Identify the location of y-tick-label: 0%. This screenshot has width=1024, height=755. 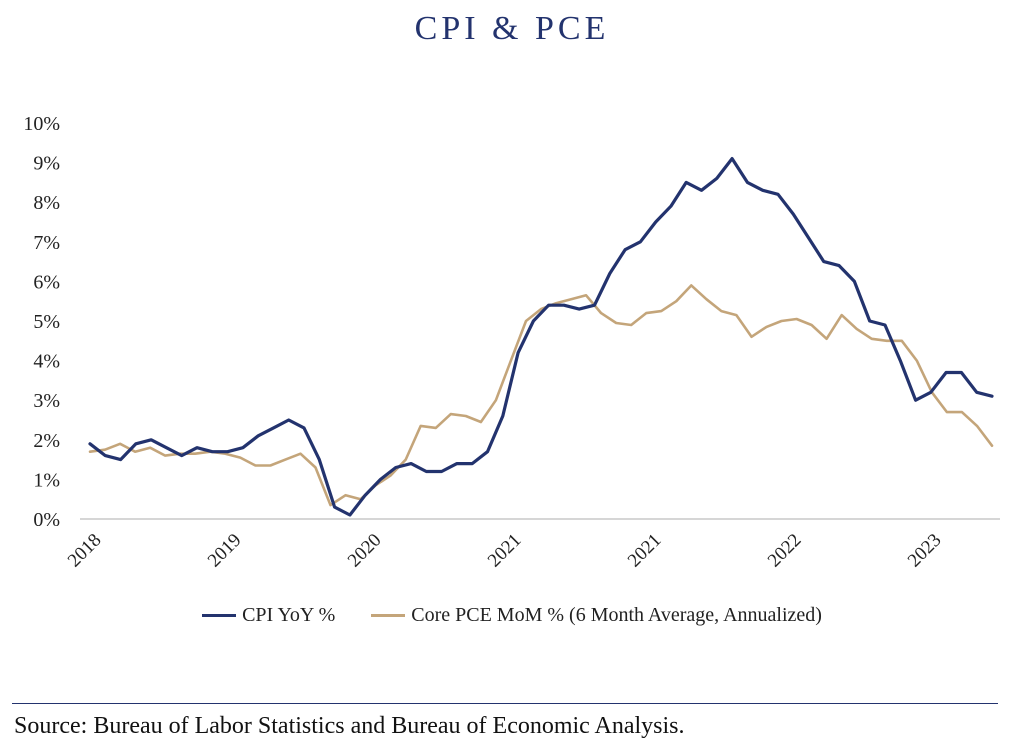
(46, 520).